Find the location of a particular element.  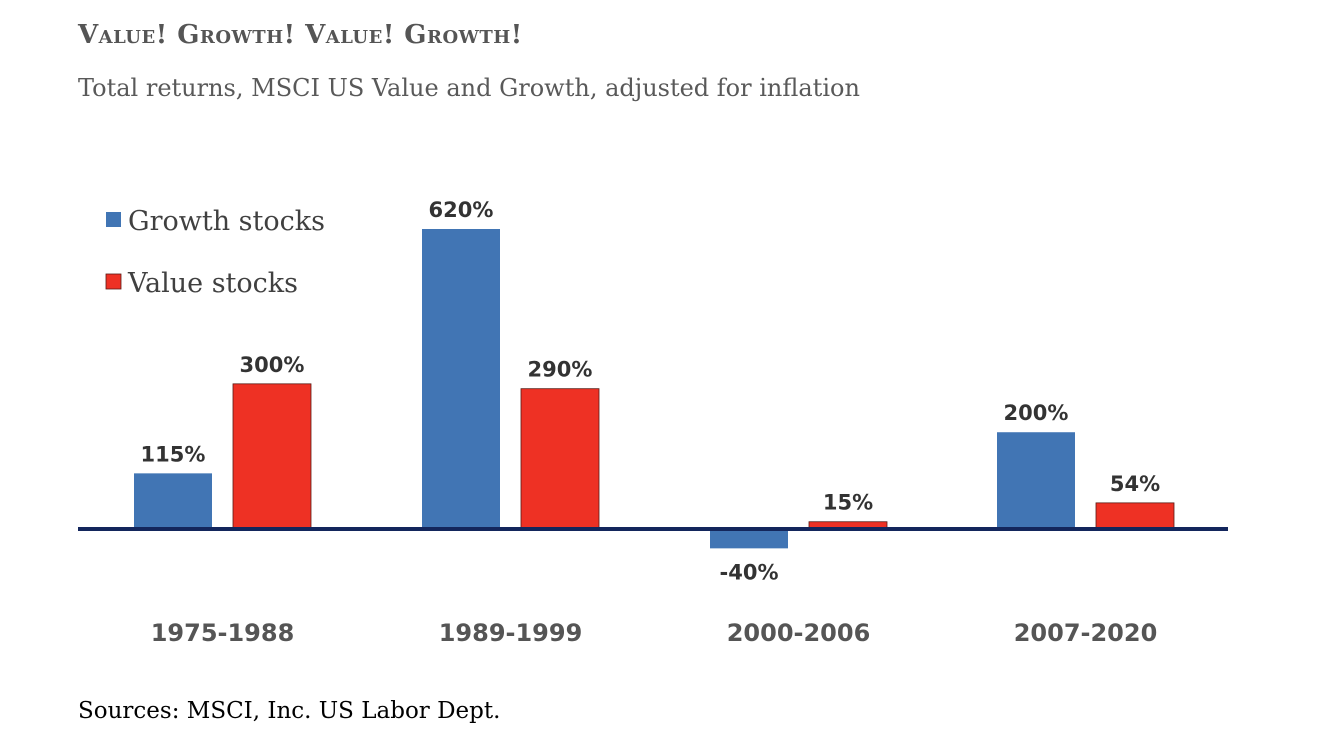

data-label-growth-2000-2006: -40% is located at coordinates (749, 572).